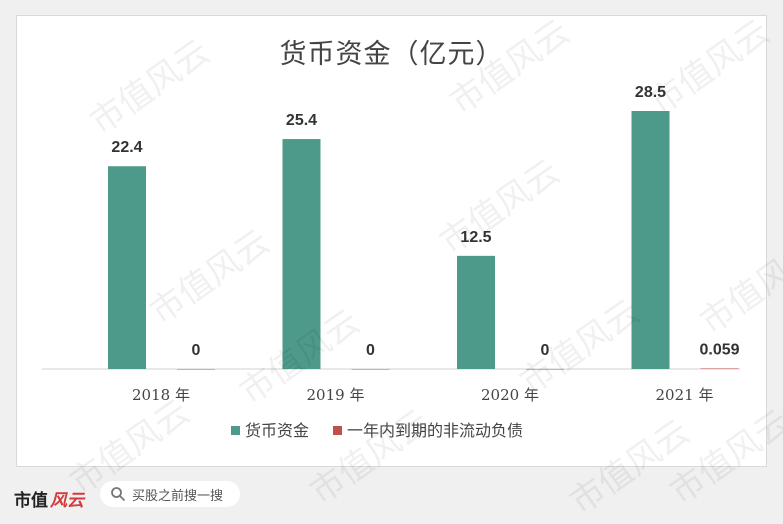 Image resolution: width=783 pixels, height=524 pixels. What do you see at coordinates (685, 395) in the screenshot?
I see `x-tick-label: 2021 年` at bounding box center [685, 395].